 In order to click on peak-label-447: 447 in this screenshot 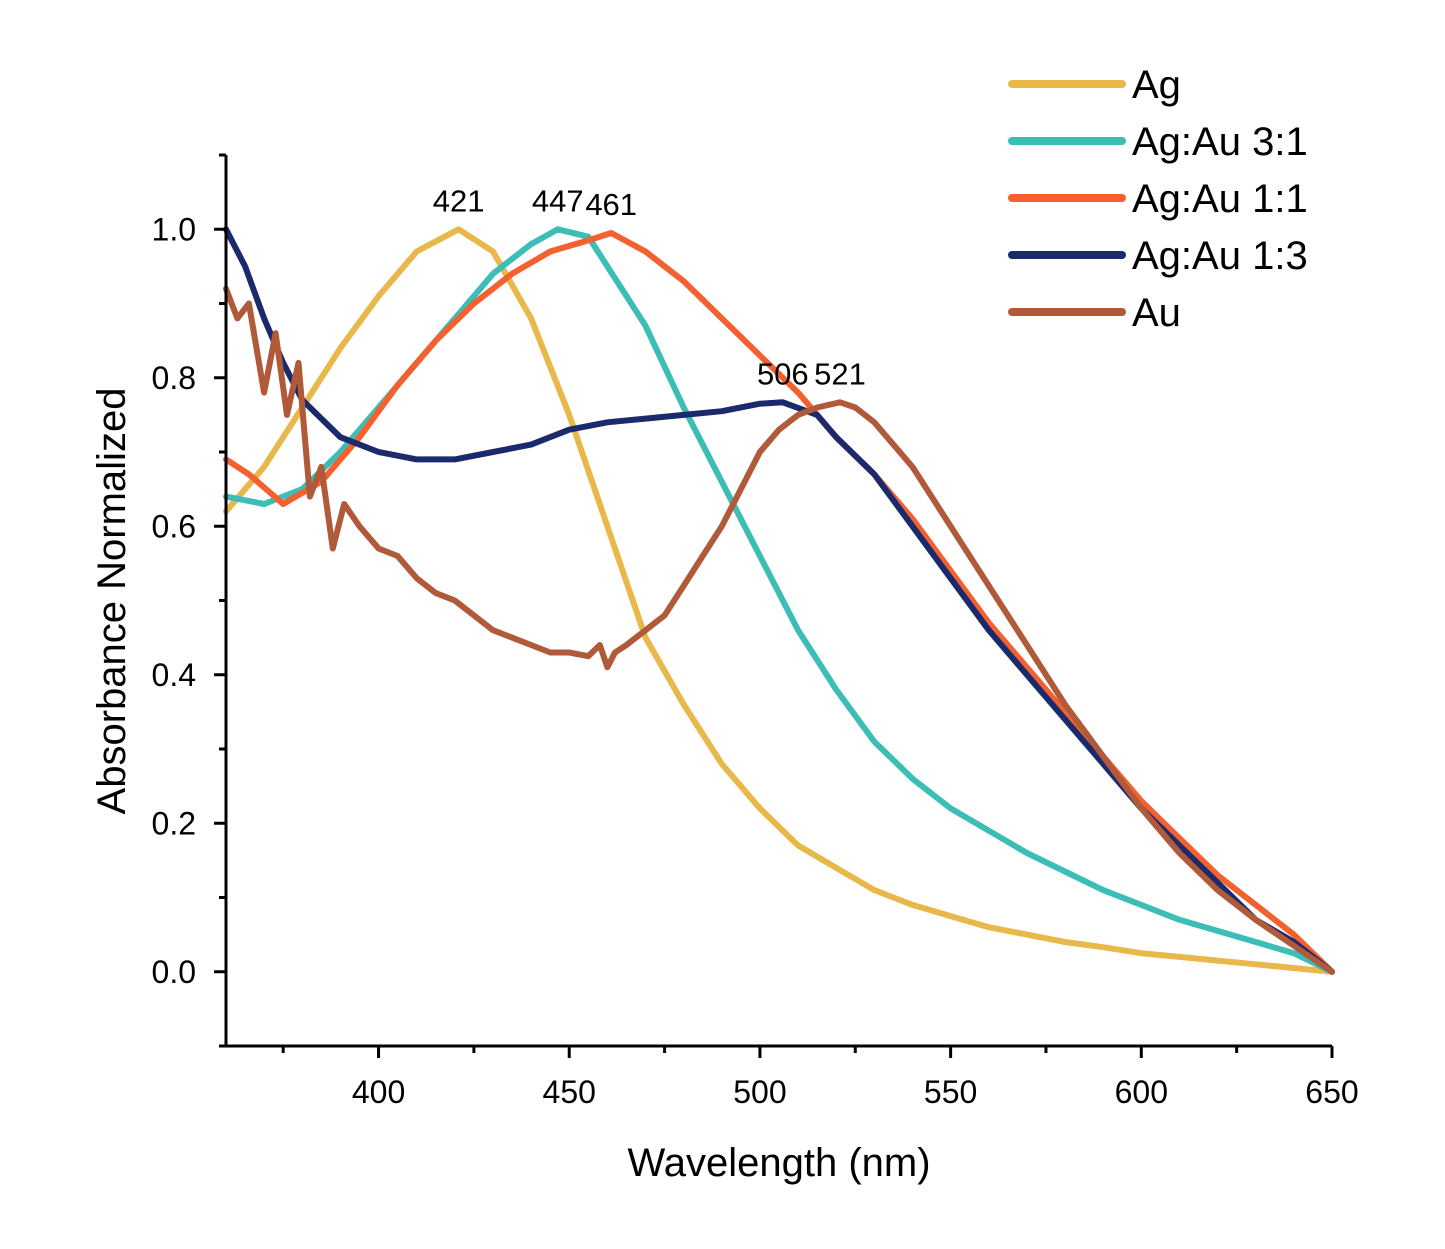, I will do `click(558, 200)`.